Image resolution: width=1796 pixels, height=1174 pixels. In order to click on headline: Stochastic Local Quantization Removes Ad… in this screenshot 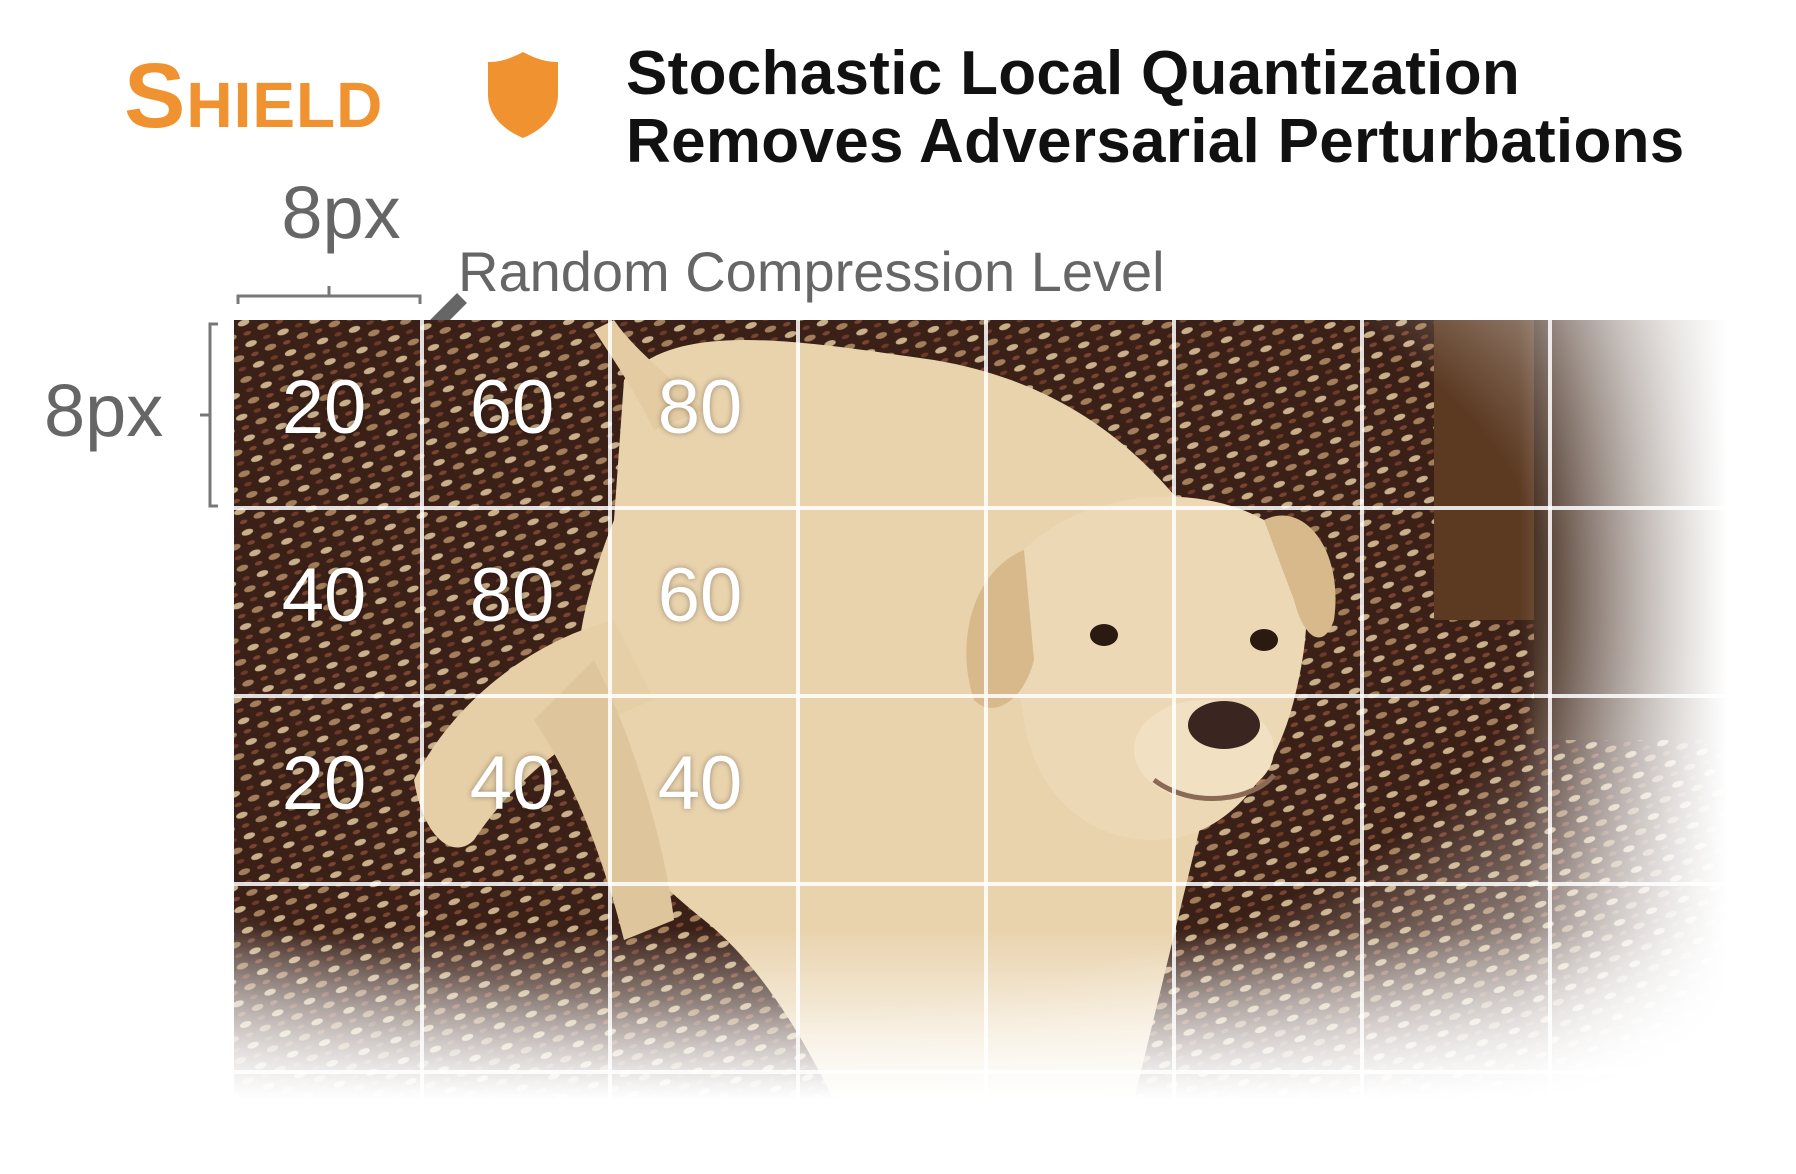, I will do `click(1196, 108)`.